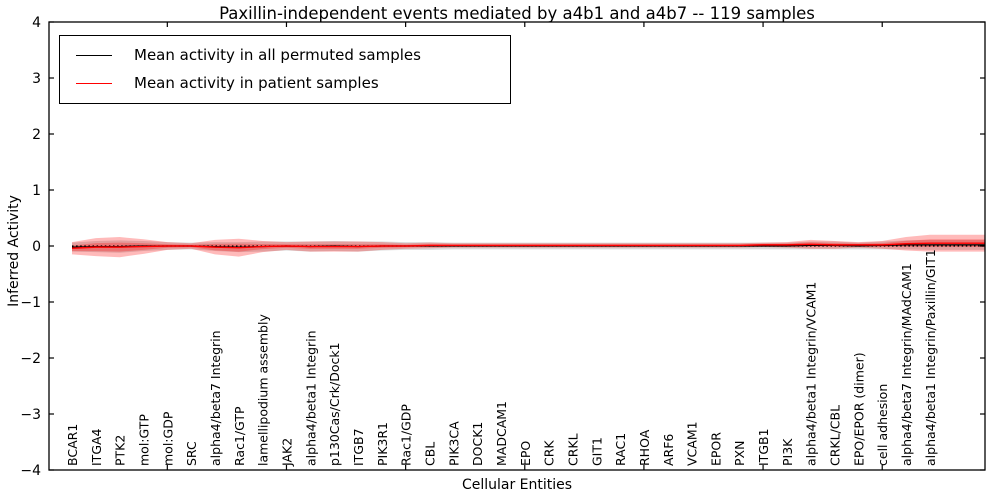 The image size is (1000, 500). What do you see at coordinates (36, 247) in the screenshot?
I see `y-tick-label: 0` at bounding box center [36, 247].